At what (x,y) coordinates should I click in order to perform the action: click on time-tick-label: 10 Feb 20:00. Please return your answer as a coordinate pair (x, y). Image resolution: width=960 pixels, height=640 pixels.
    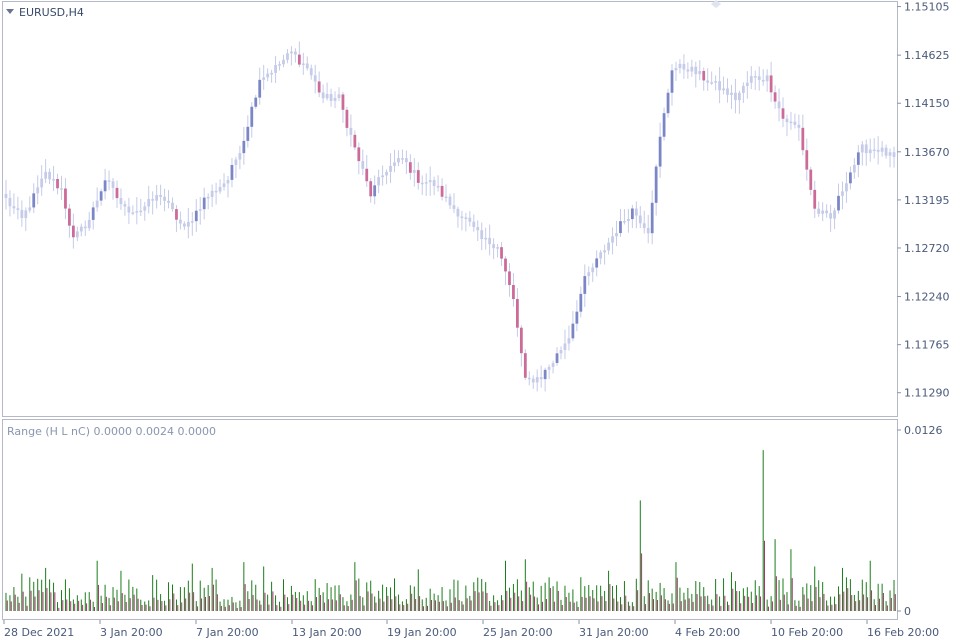
    Looking at the image, I should click on (807, 632).